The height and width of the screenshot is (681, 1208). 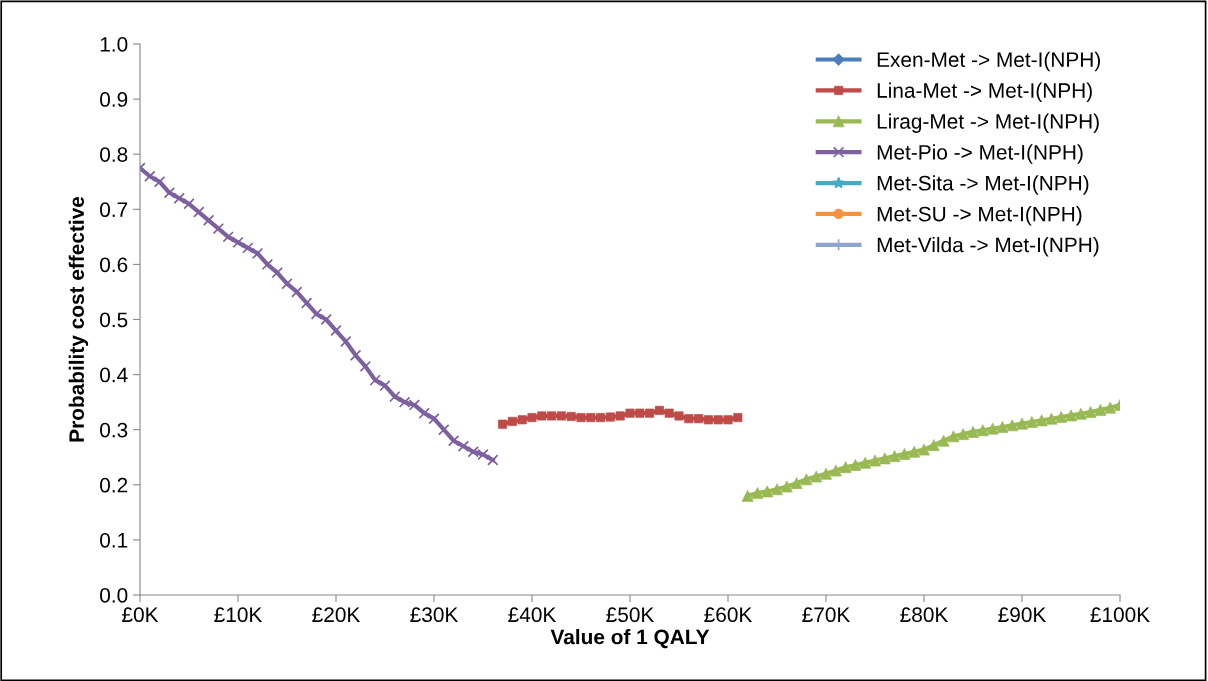 What do you see at coordinates (1022, 615) in the screenshot?
I see `x-tick-label: £90K` at bounding box center [1022, 615].